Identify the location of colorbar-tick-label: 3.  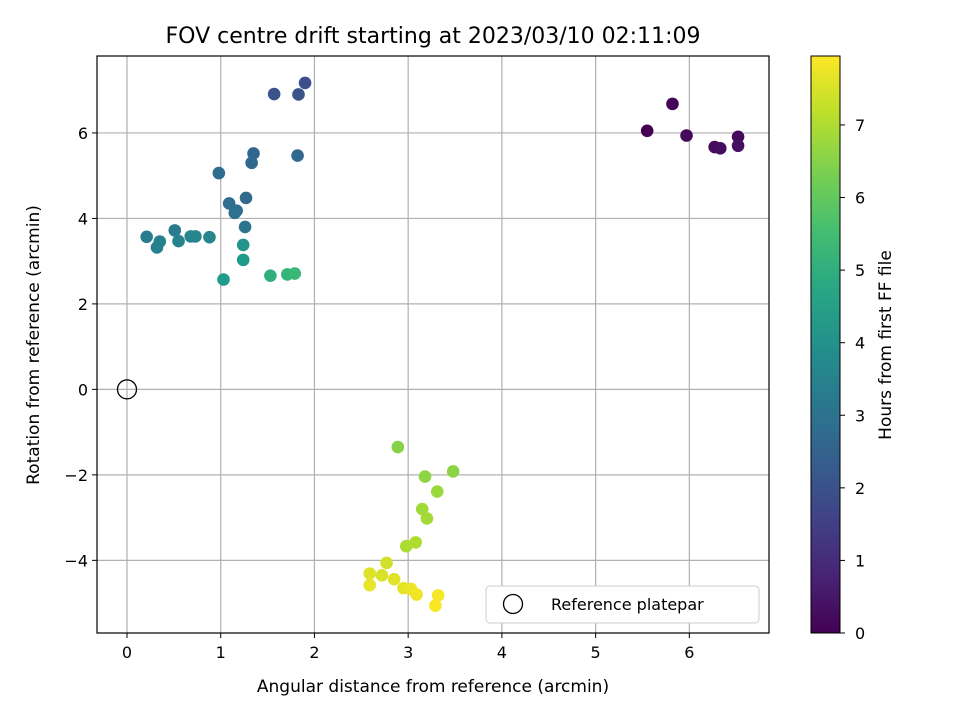
(860, 415).